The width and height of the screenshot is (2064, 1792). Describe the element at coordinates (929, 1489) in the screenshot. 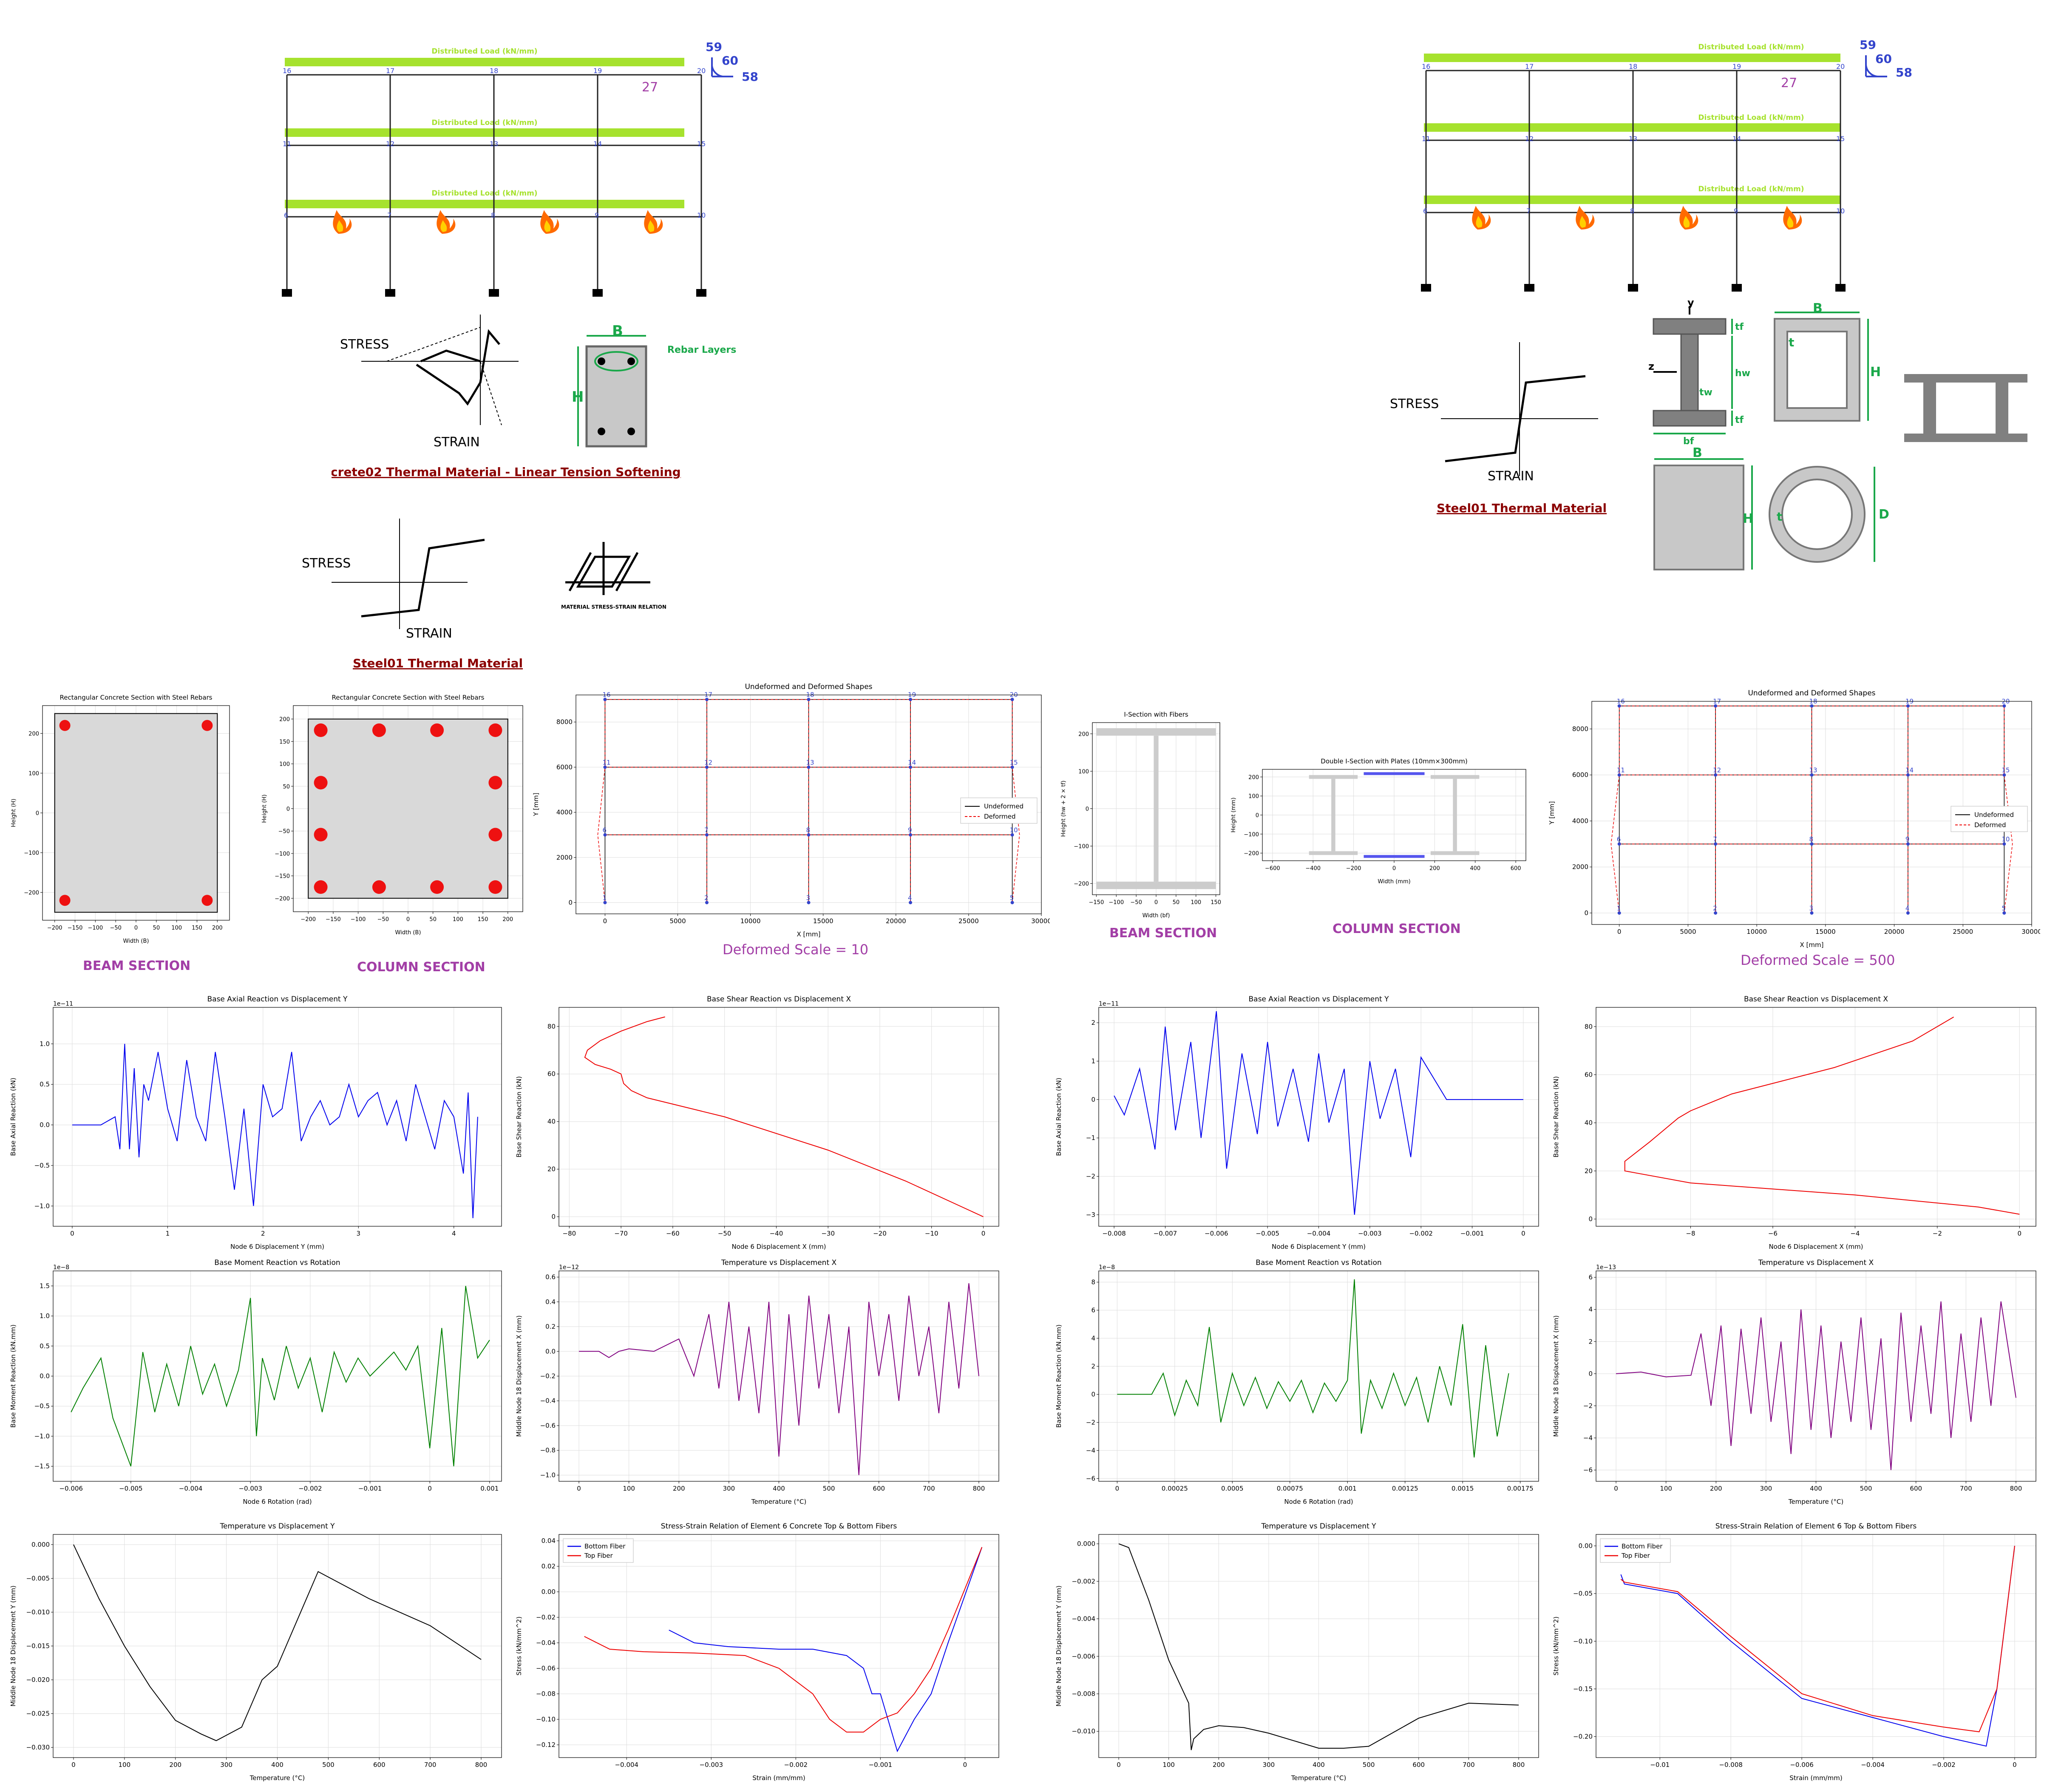

I see `x-tick-label: 700` at that location.